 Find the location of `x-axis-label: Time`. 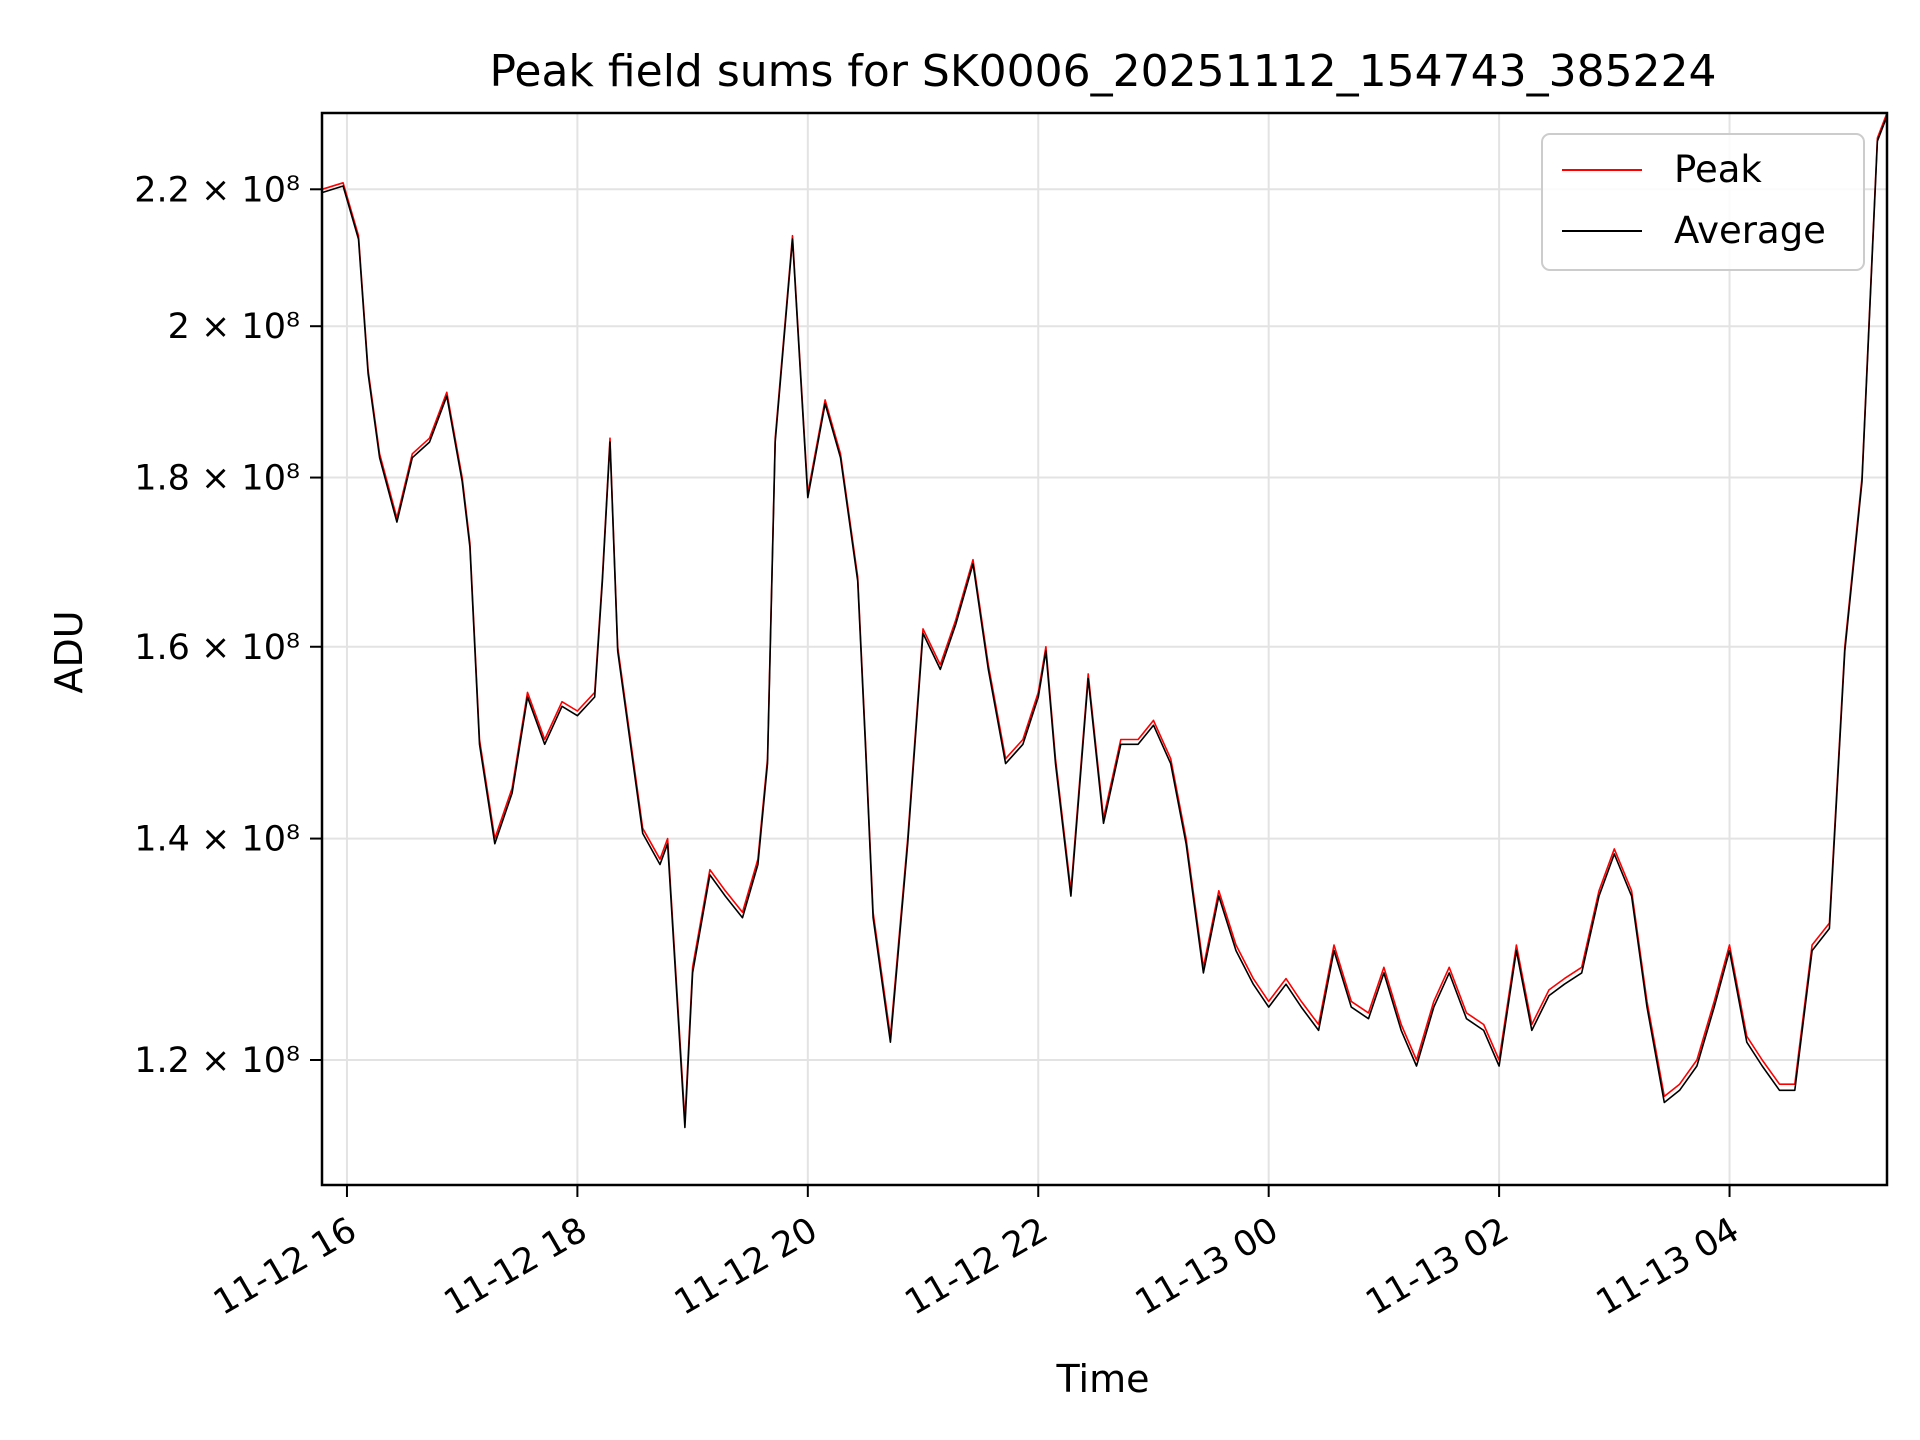

x-axis-label: Time is located at coordinates (1103, 1379).